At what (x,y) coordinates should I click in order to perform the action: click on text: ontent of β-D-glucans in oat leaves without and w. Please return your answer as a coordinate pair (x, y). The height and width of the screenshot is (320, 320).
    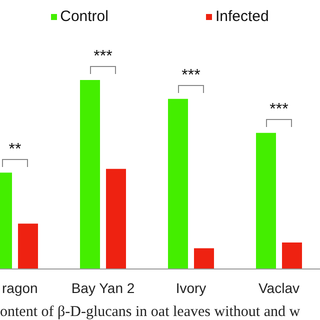
    Looking at the image, I should click on (150, 312).